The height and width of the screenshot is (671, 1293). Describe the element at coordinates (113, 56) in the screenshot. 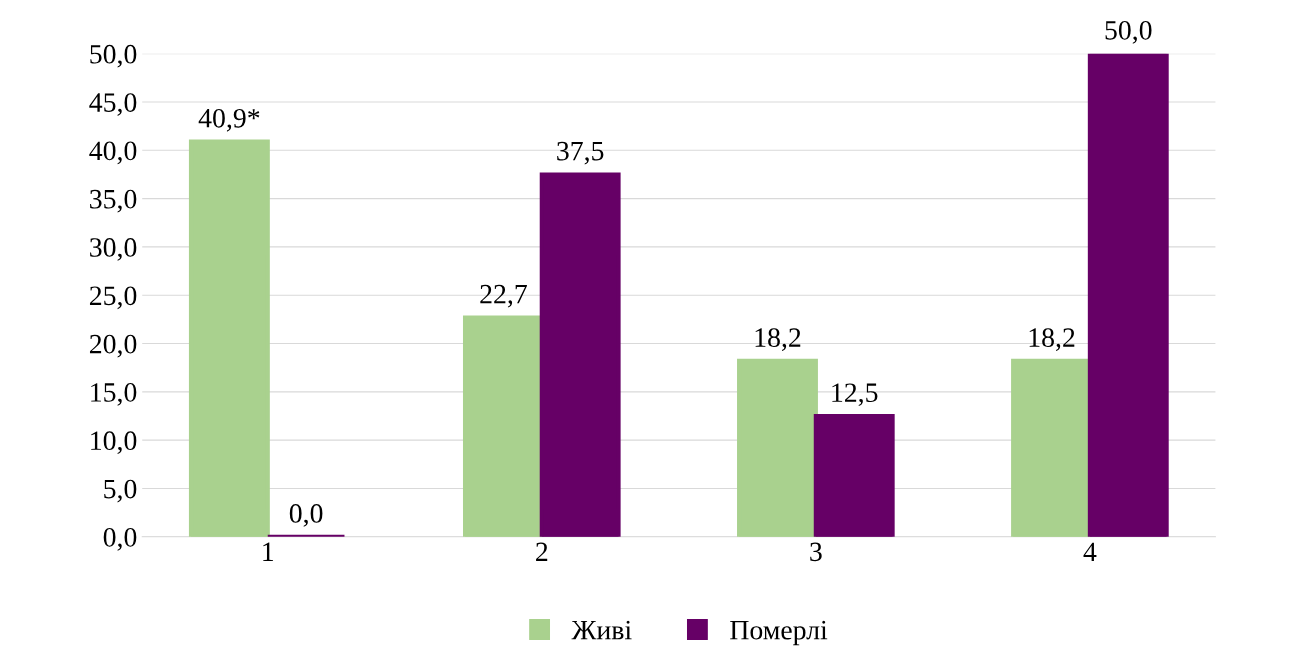

I see `y-tick-label: 50,0` at that location.